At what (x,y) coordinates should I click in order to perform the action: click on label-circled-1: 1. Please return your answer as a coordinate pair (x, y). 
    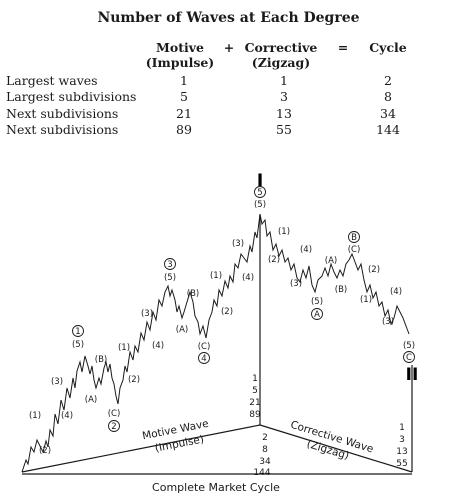
    Looking at the image, I should click on (77, 332).